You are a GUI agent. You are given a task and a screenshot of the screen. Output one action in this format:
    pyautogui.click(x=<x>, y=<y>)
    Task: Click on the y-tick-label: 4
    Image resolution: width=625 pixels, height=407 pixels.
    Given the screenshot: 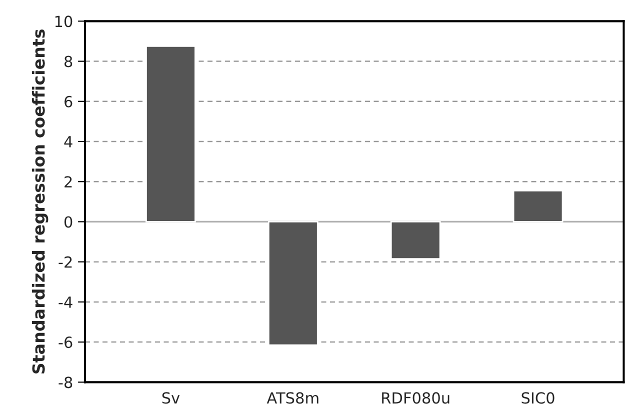 What is the action you would take?
    pyautogui.click(x=68, y=142)
    